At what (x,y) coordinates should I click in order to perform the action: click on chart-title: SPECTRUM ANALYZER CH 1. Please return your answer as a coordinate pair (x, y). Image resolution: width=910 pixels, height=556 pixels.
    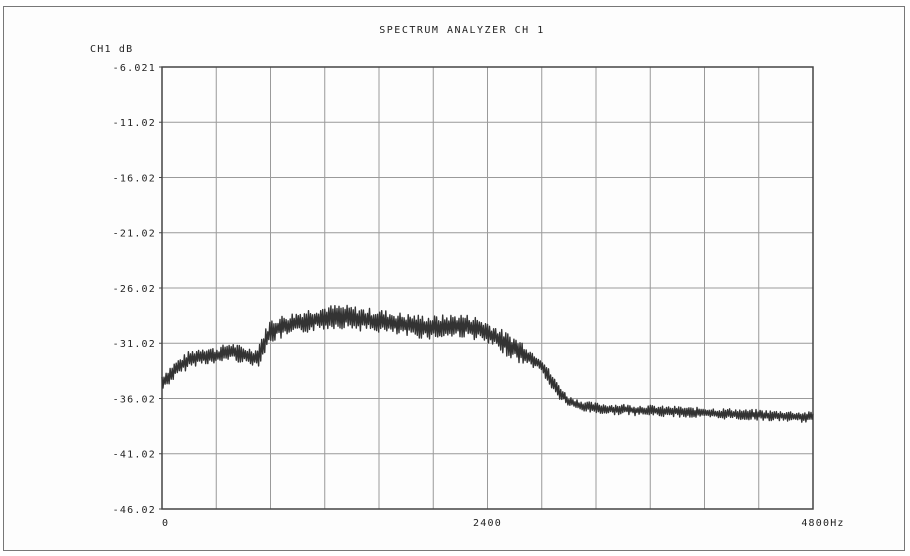
    Looking at the image, I should click on (461, 30).